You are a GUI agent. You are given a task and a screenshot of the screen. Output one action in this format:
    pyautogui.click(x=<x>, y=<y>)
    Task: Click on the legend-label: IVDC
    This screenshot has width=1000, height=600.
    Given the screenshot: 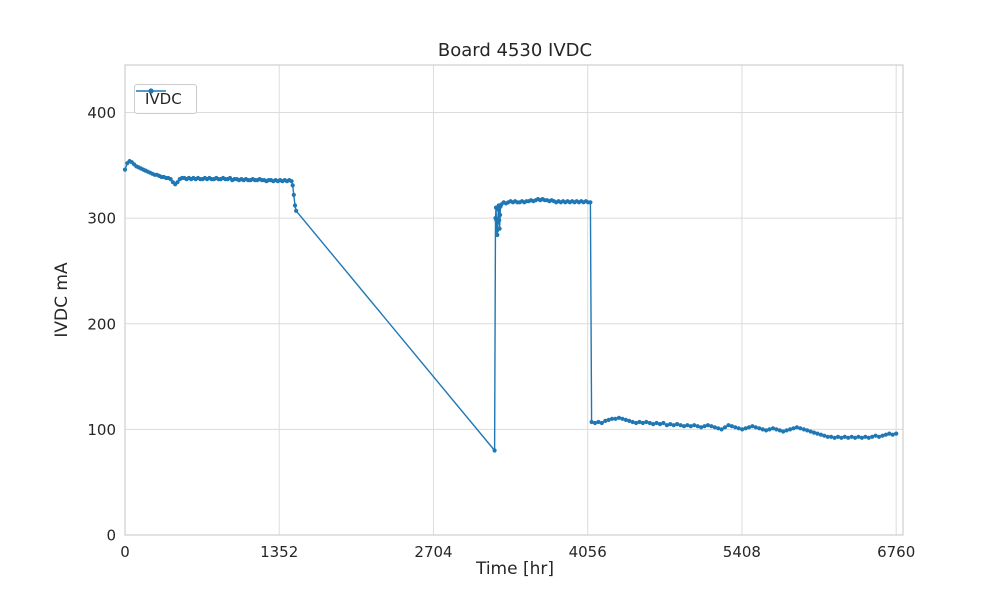 What is the action you would take?
    pyautogui.click(x=163, y=99)
    